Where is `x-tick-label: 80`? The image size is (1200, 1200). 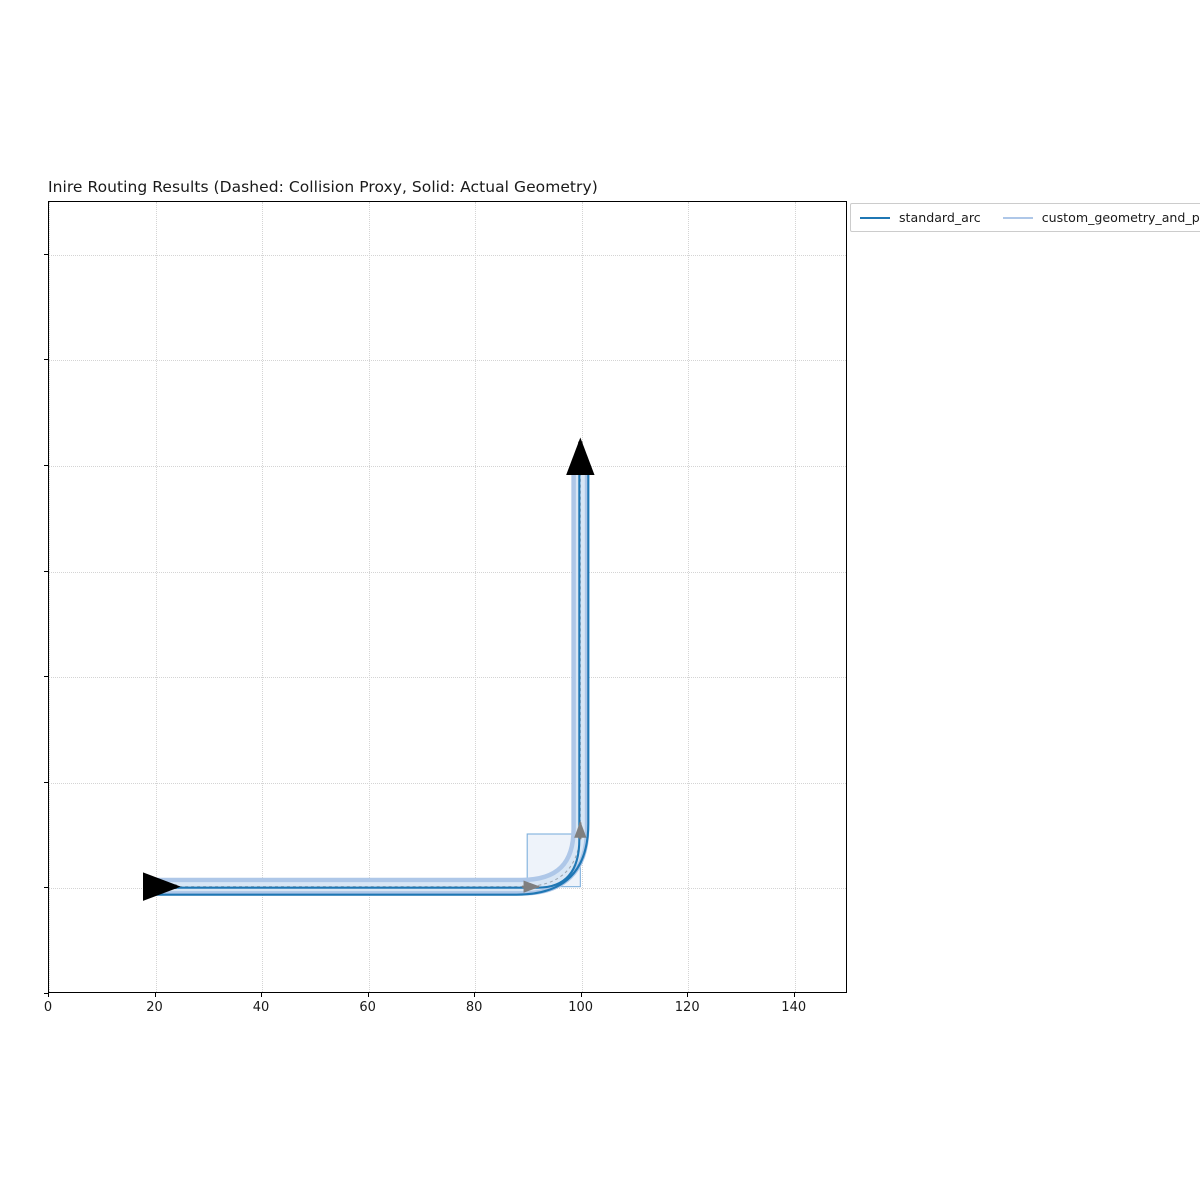
x-tick-label: 80 is located at coordinates (474, 1007).